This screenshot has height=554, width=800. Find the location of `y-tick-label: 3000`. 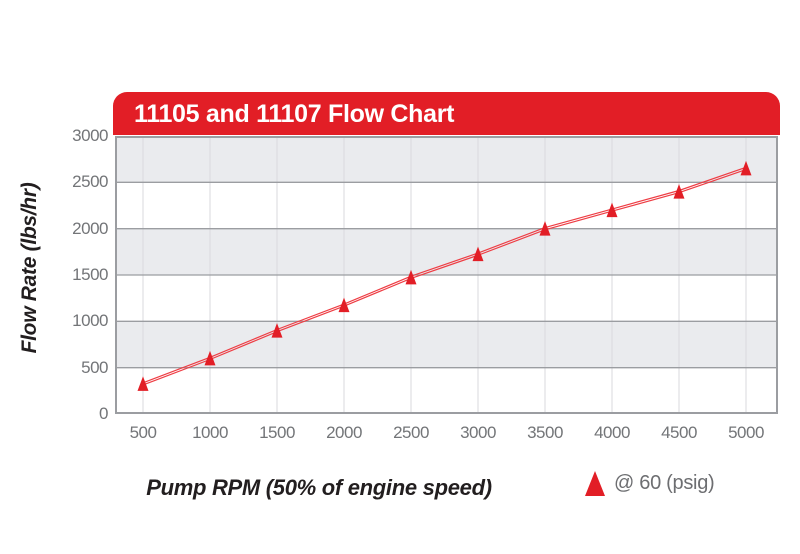

y-tick-label: 3000 is located at coordinates (90, 135).